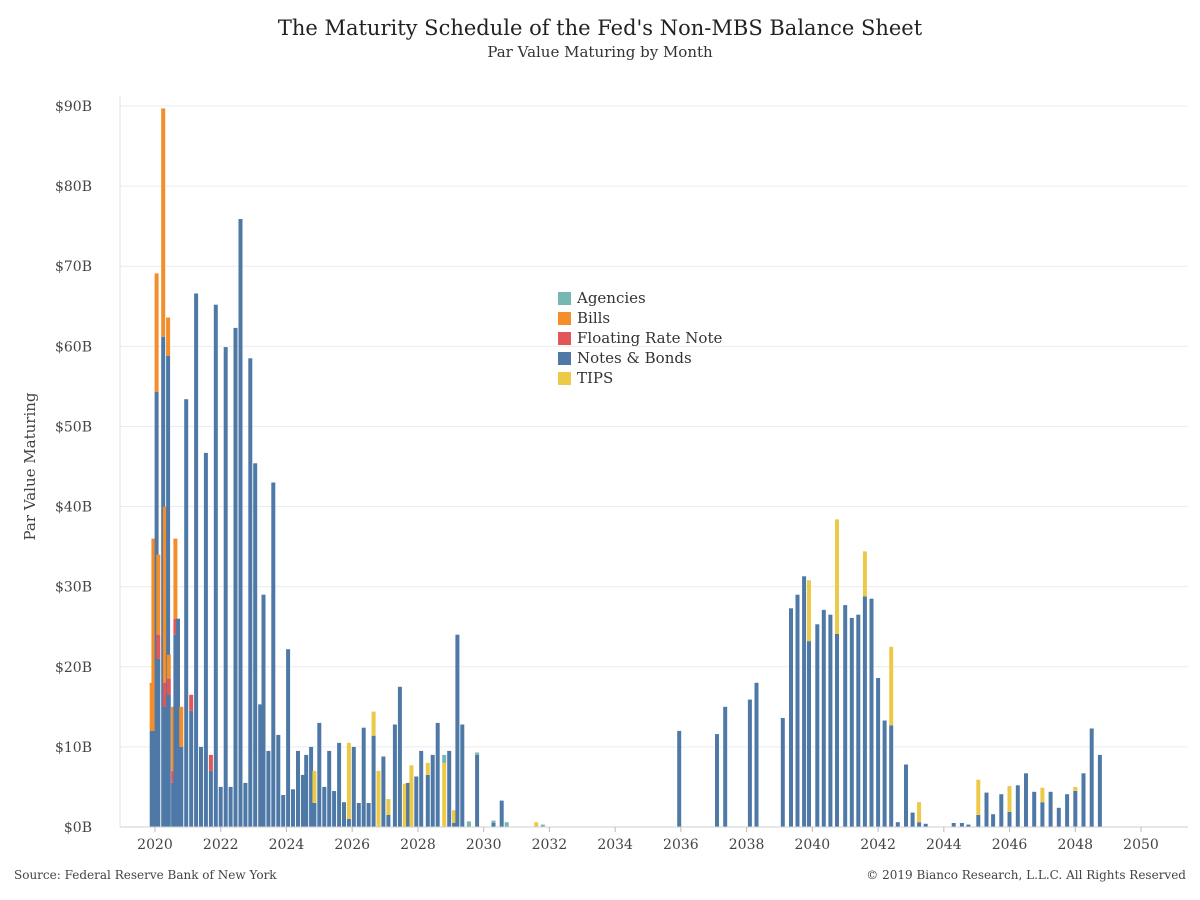 Image resolution: width=1200 pixels, height=900 pixels. I want to click on x-tick-label: 2034, so click(615, 845).